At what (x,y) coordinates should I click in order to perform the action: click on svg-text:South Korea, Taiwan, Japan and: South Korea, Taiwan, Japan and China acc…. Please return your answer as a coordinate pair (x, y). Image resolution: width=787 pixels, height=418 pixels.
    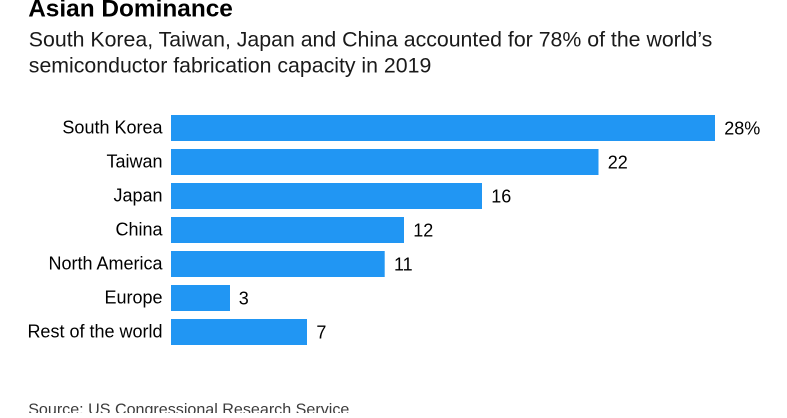
    Looking at the image, I should click on (371, 40).